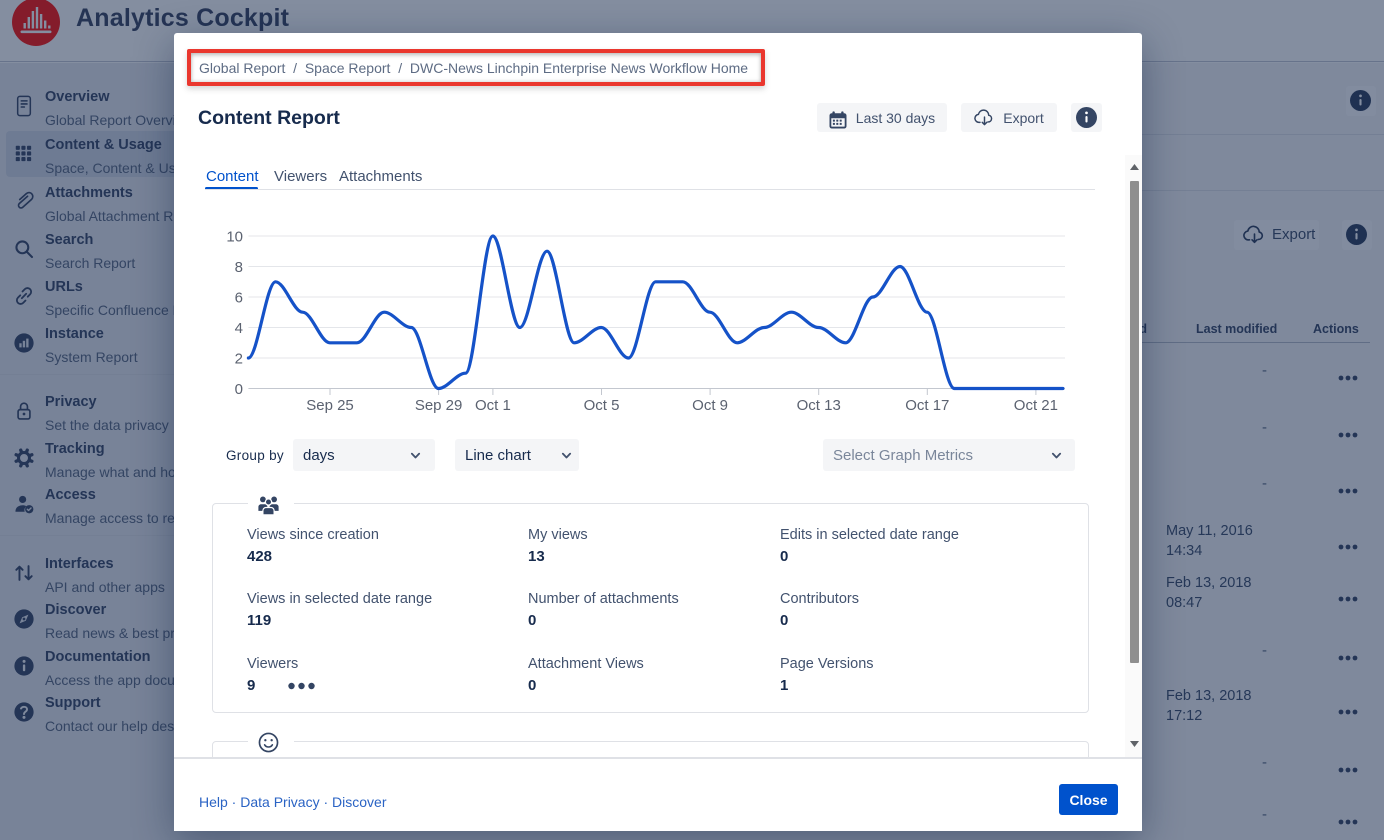 The height and width of the screenshot is (840, 1384). What do you see at coordinates (239, 267) in the screenshot?
I see `svg-text: 8` at bounding box center [239, 267].